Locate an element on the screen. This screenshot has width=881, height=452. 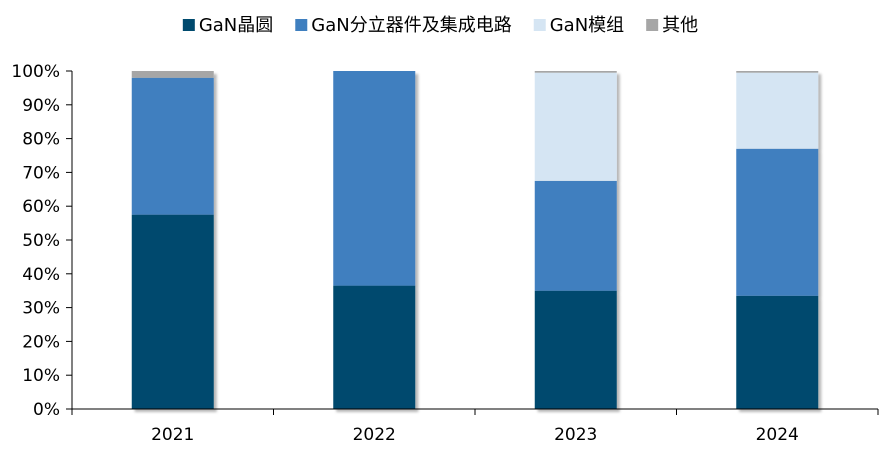
bar-stack-2023 is located at coordinates (575, 240).